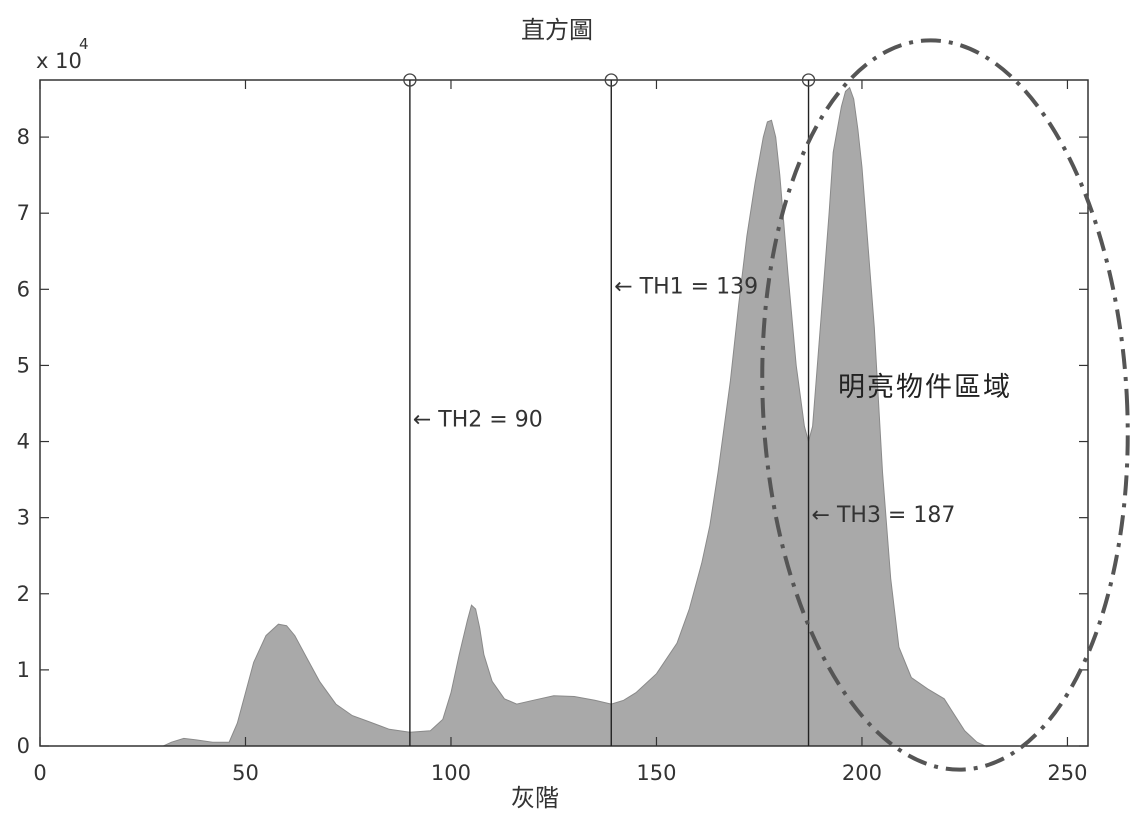 The width and height of the screenshot is (1130, 813). I want to click on y-multiplier-exponent: 4, so click(84, 44).